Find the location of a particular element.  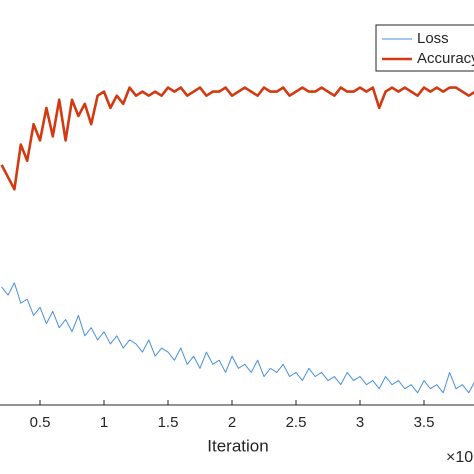

x-tick-label: 1.5 is located at coordinates (168, 422).